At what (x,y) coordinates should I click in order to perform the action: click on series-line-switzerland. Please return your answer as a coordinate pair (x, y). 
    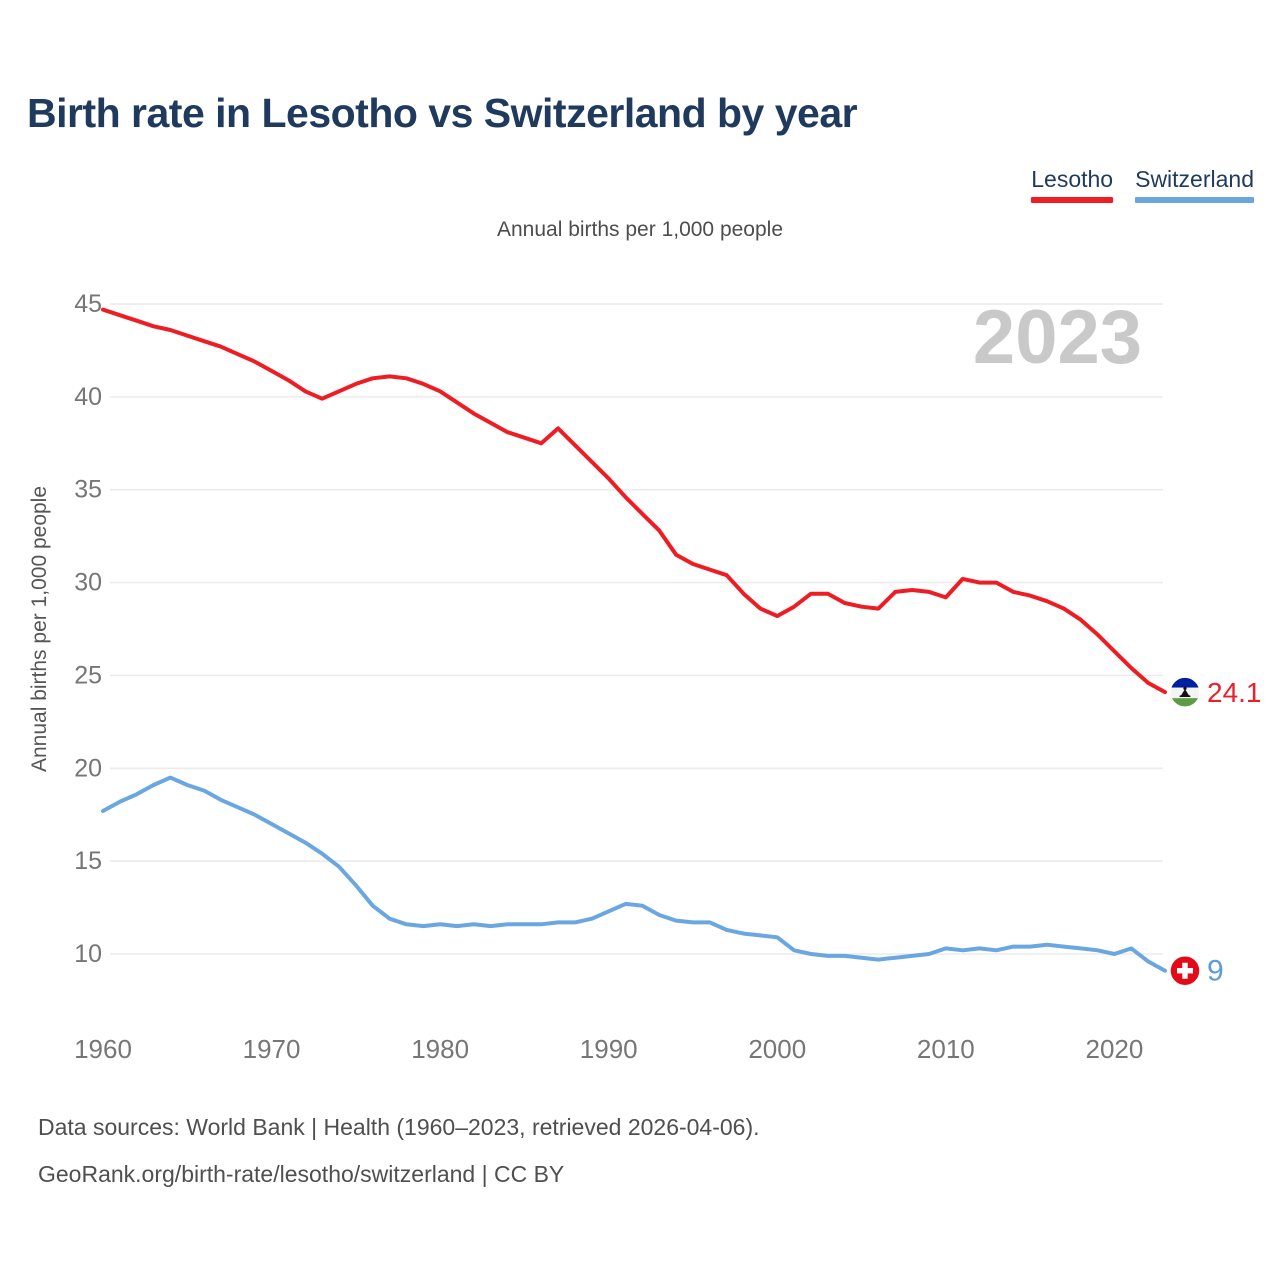
    Looking at the image, I should click on (634, 874).